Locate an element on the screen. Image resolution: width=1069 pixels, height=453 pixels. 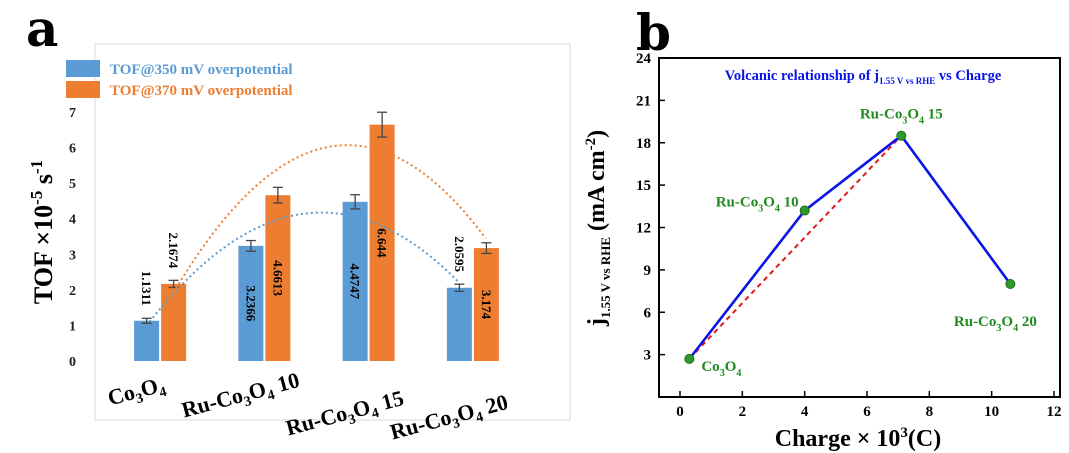
bar-data-label: 4.4747 is located at coordinates (355, 282).